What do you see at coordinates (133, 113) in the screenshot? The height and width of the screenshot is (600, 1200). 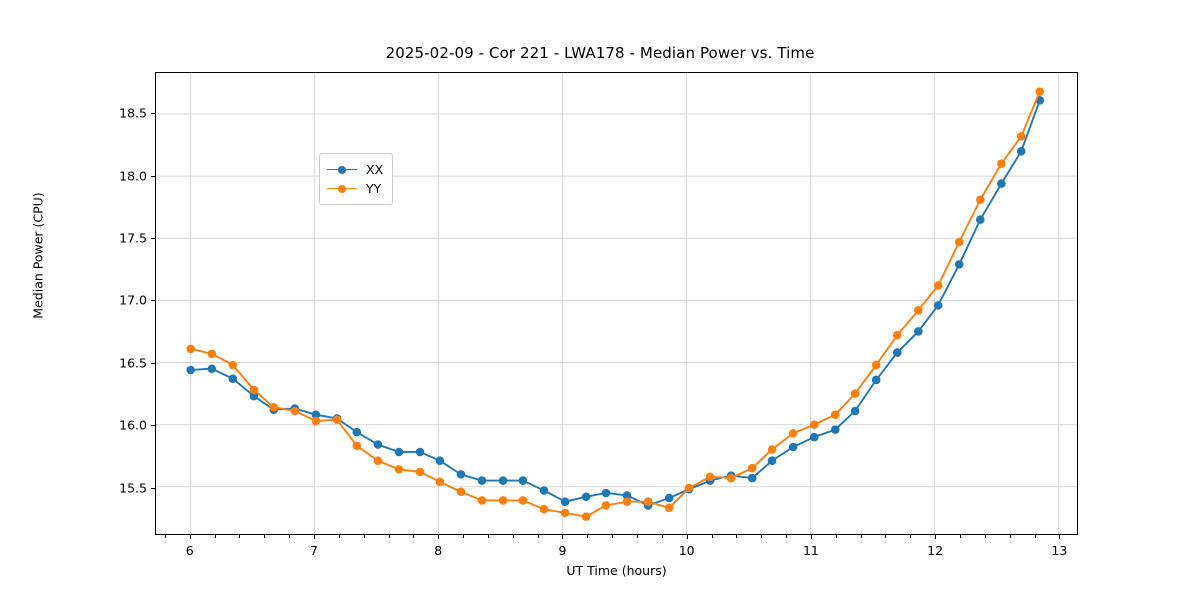 I see `y-tick-label: 18.5` at bounding box center [133, 113].